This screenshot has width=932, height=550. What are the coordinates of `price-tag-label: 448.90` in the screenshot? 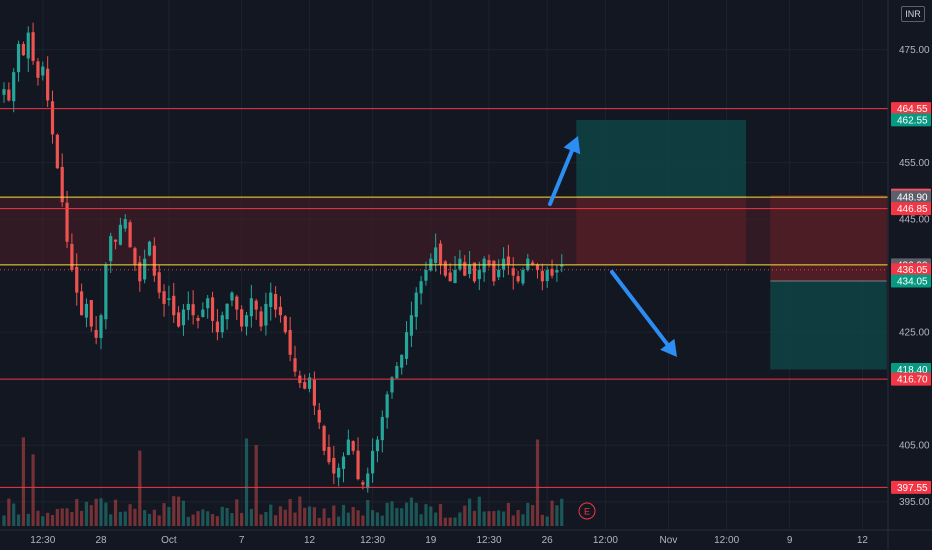 It's located at (912, 198).